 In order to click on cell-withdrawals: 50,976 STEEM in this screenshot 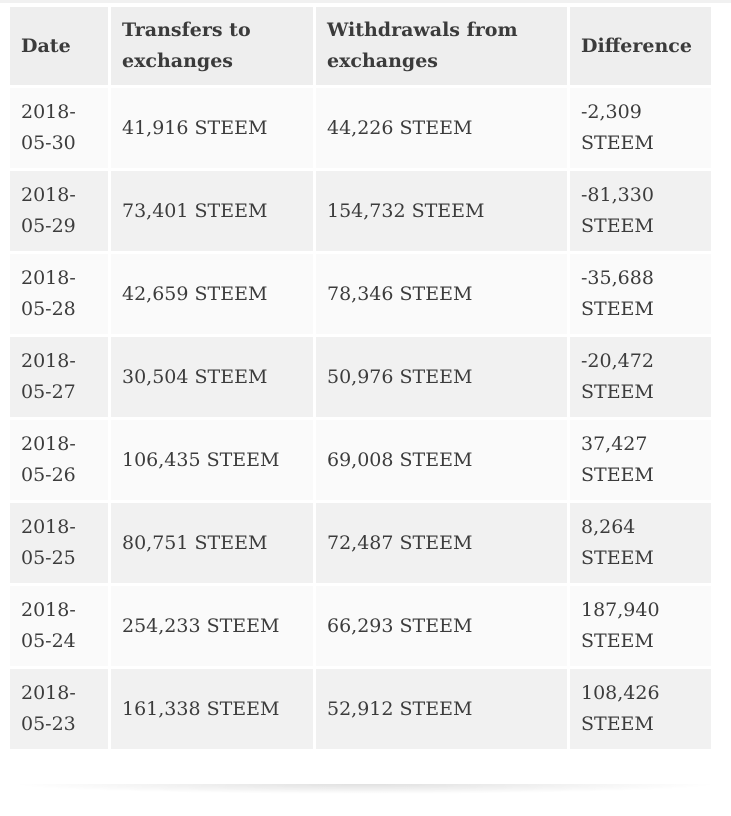, I will do `click(443, 378)`.